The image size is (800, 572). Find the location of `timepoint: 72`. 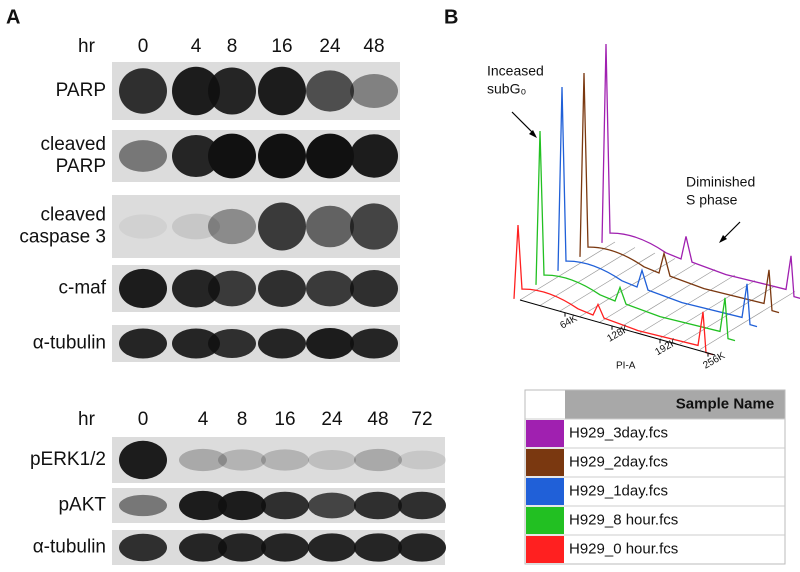

timepoint: 72 is located at coordinates (421, 419).